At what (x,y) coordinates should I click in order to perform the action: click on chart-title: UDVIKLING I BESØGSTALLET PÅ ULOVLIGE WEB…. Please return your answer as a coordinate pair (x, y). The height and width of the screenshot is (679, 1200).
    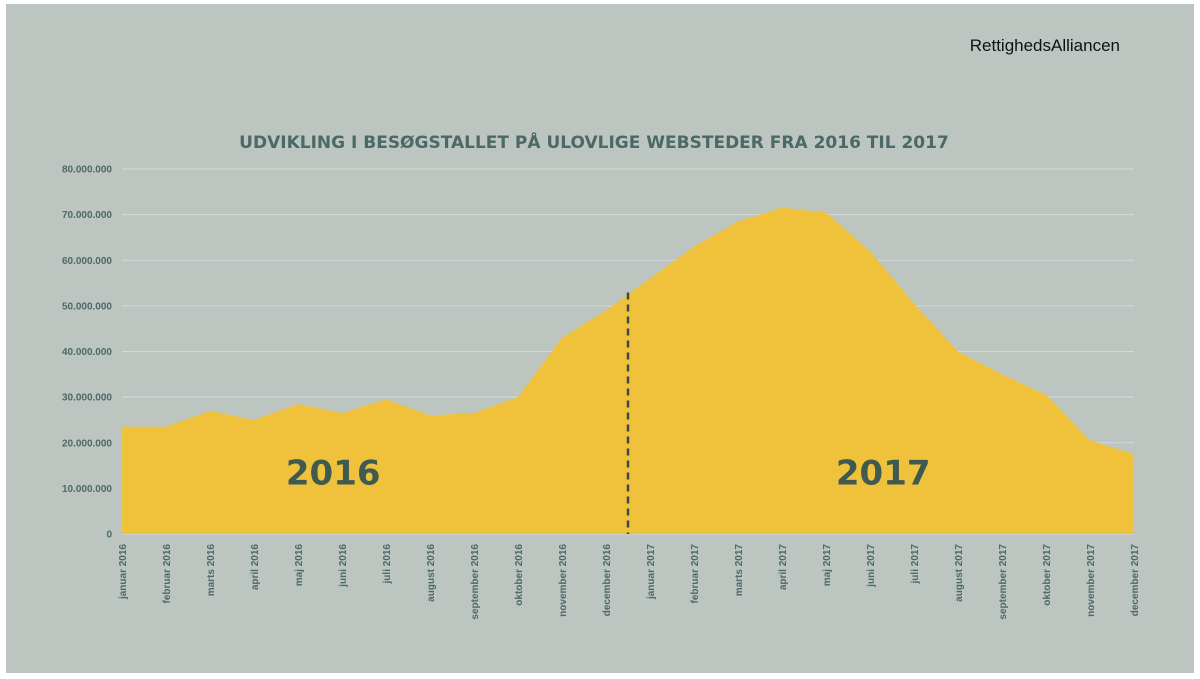
    Looking at the image, I should click on (594, 141).